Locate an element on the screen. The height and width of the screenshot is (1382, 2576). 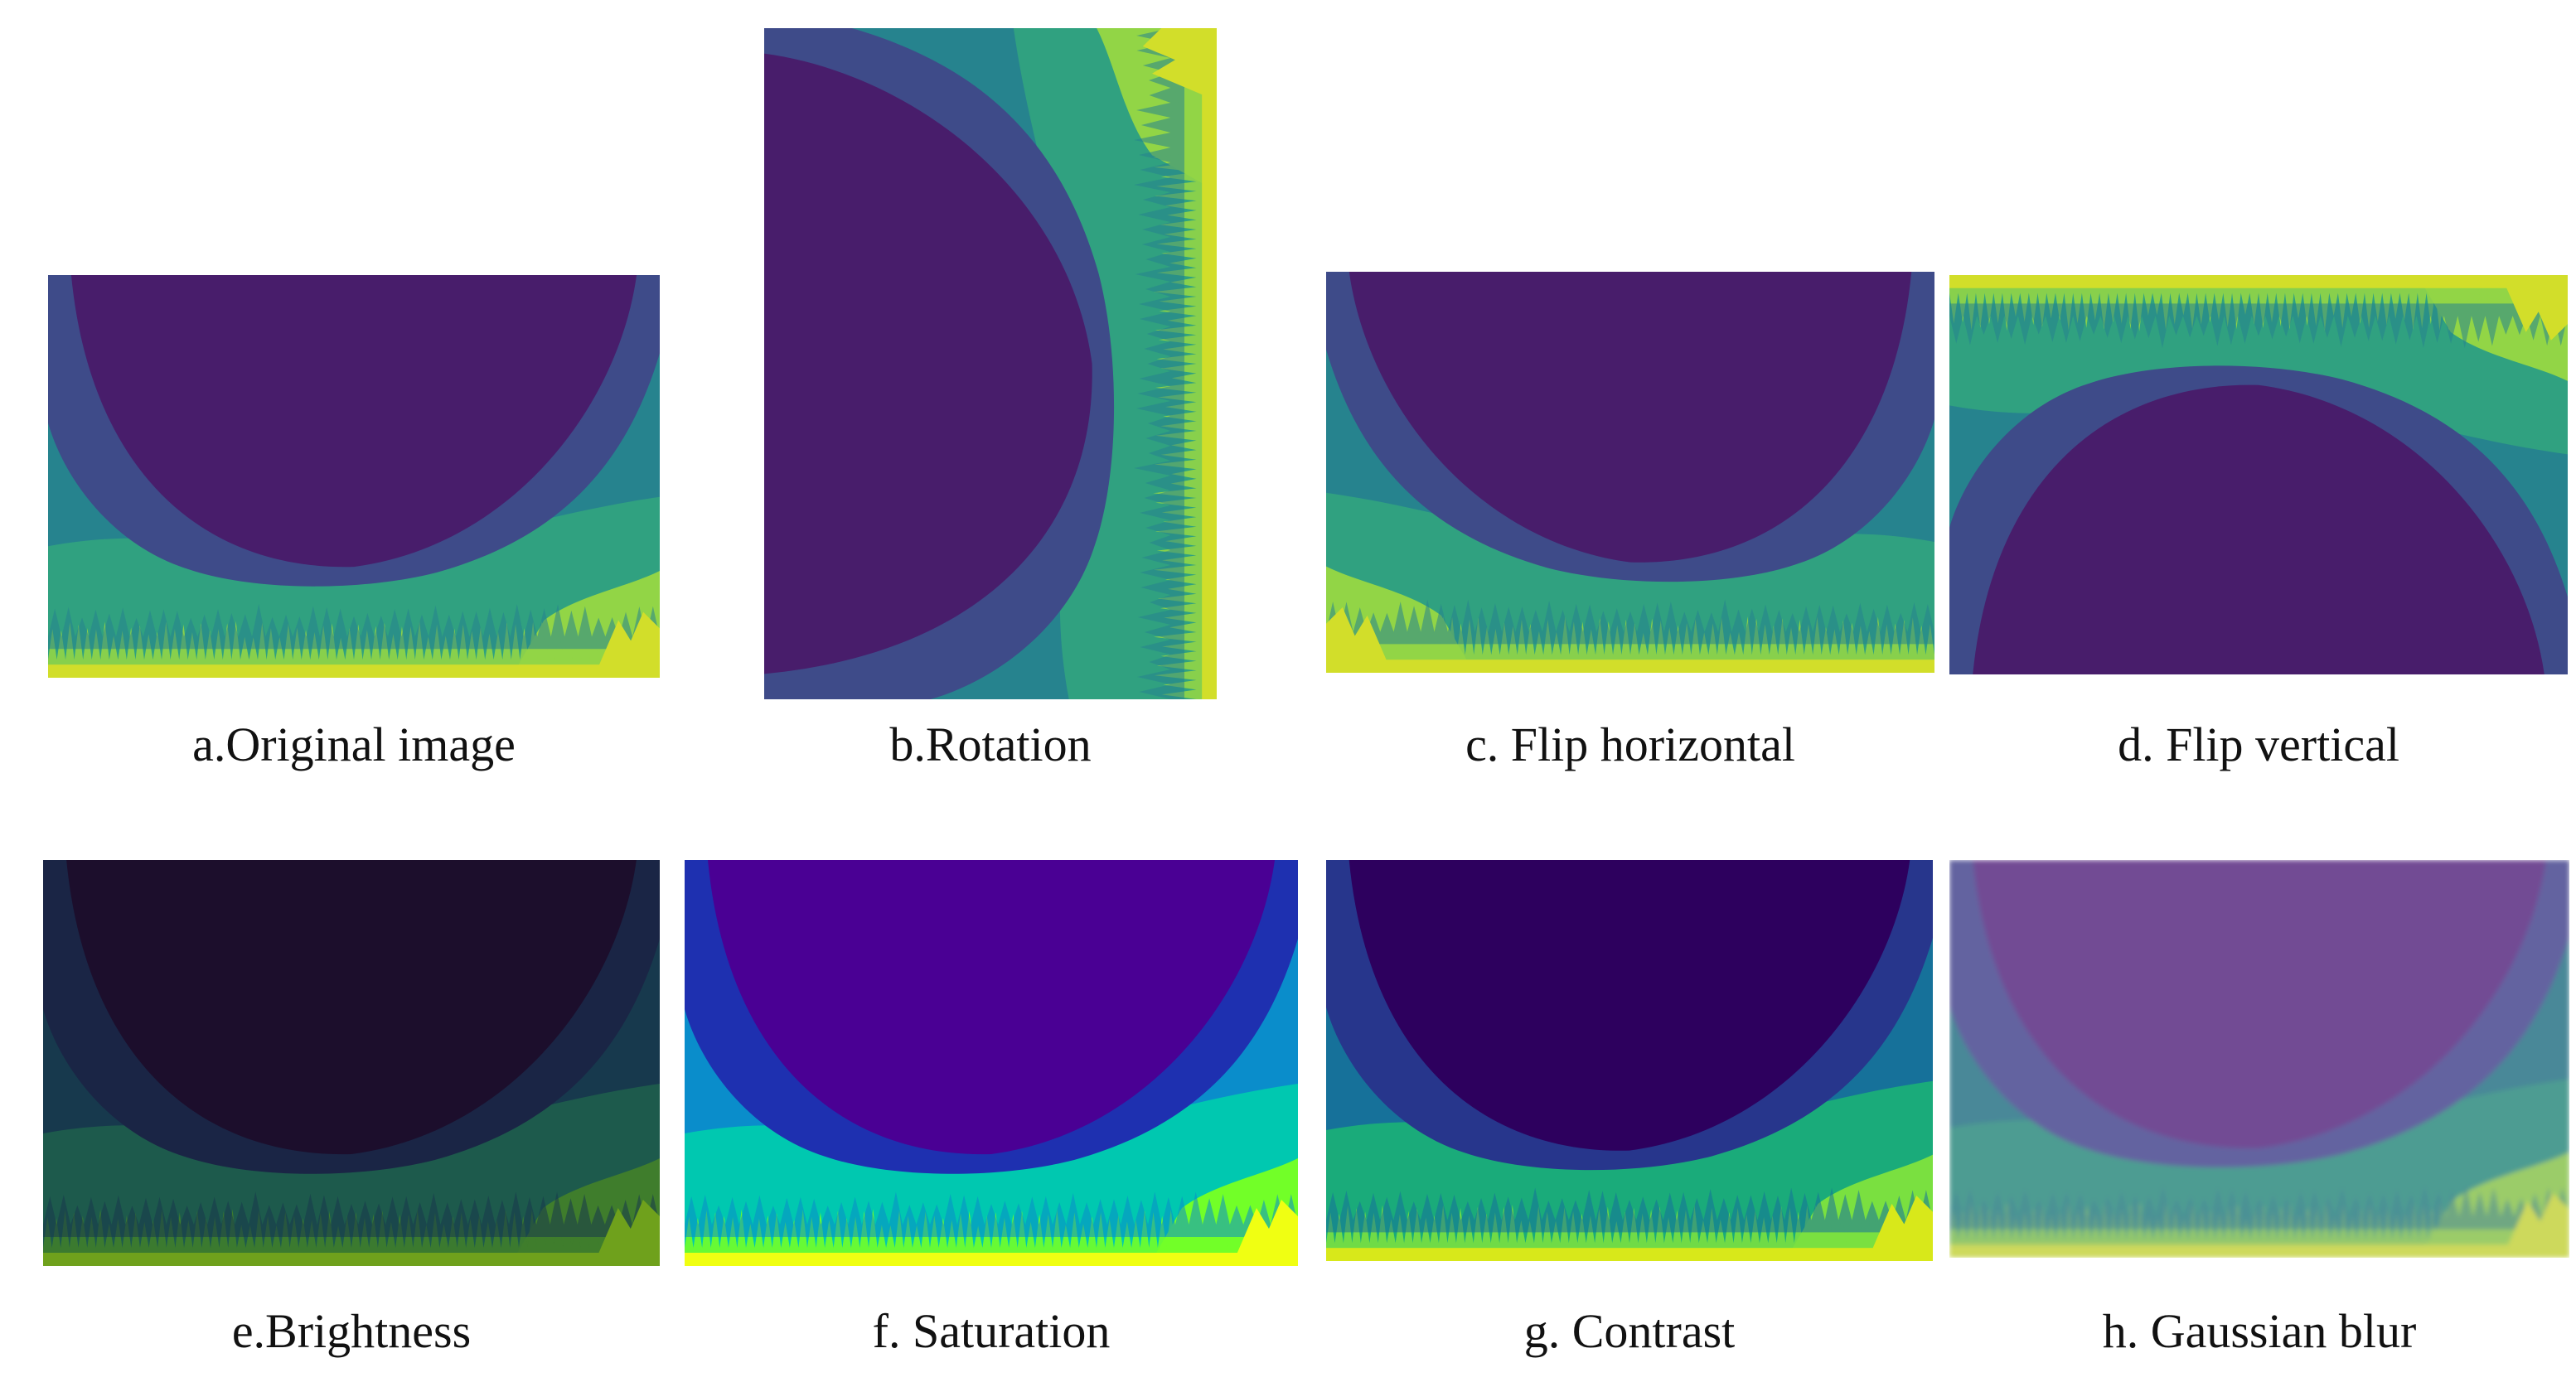
contour-image-h is located at coordinates (2259, 1059).